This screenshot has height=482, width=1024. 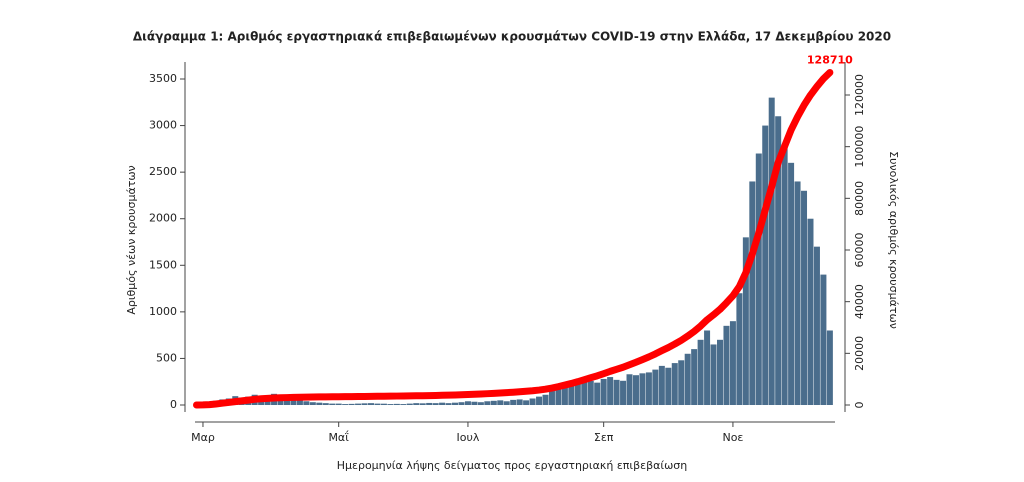 I want to click on x-tick-label: Μαΐ, so click(x=338, y=437).